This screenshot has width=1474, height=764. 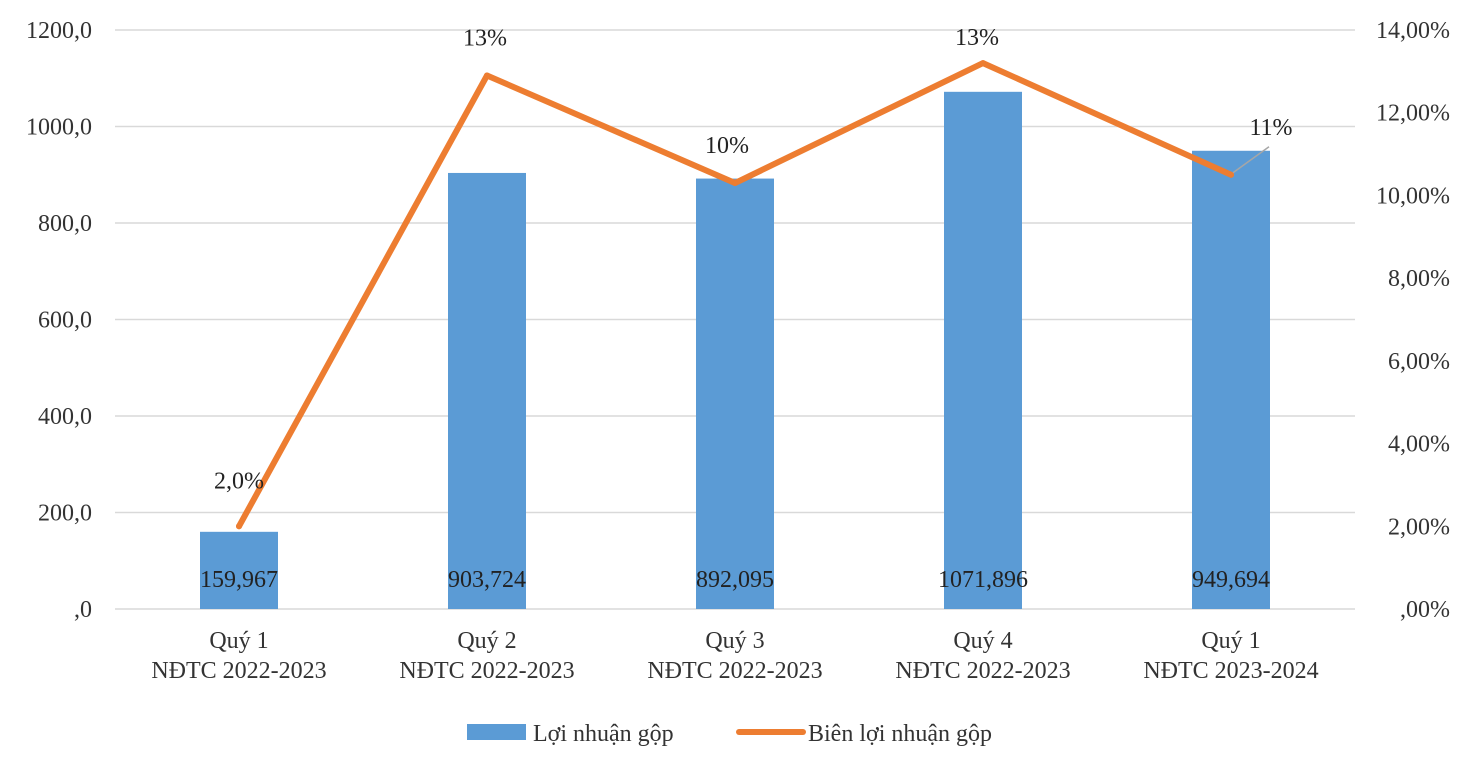 What do you see at coordinates (65, 321) in the screenshot?
I see `y-left-tick-label: 600,0` at bounding box center [65, 321].